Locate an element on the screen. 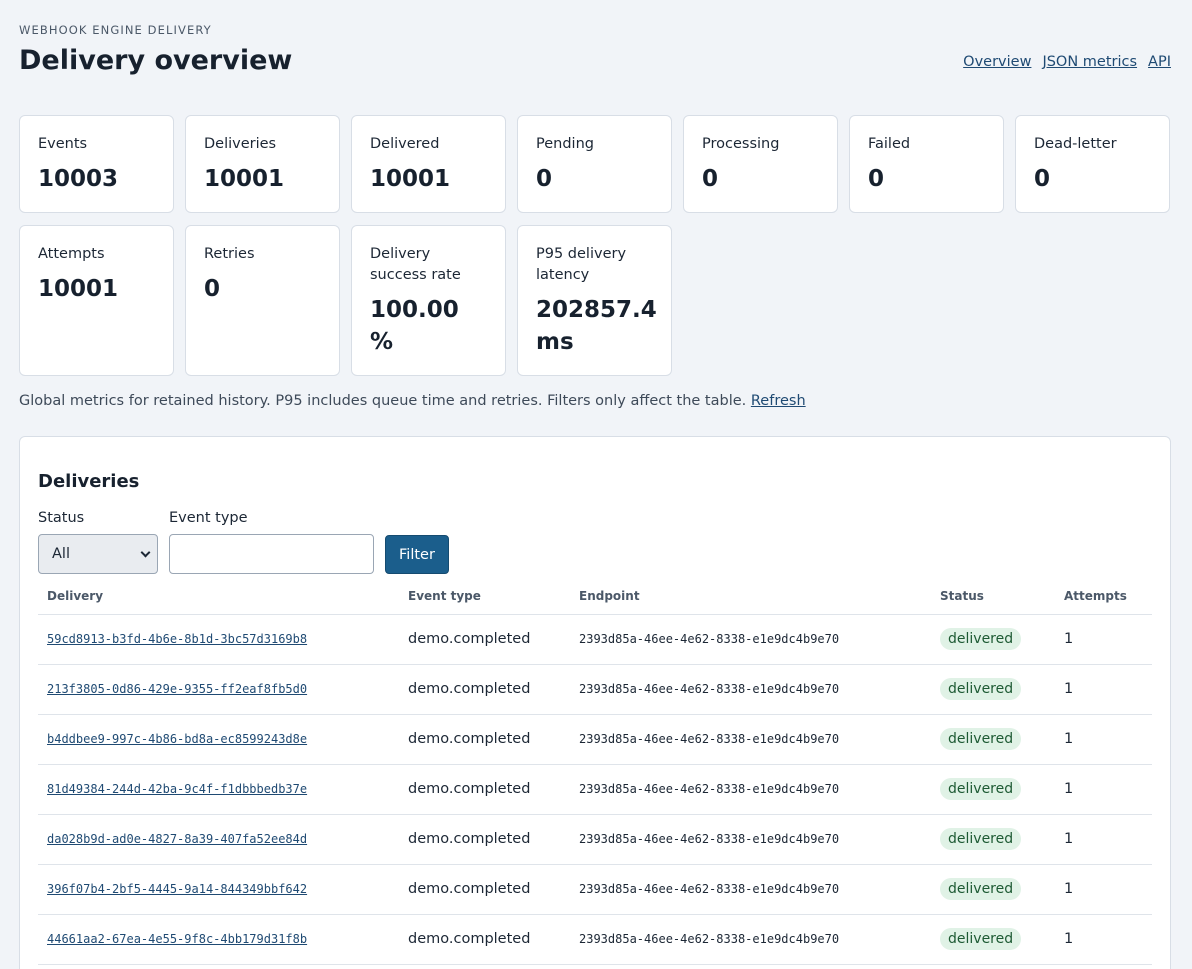 Image resolution: width=1192 pixels, height=969 pixels. delivery-id-link: 44661aa2-67ea-4e55-9f8c-4bb179d31f8b is located at coordinates (177, 939).